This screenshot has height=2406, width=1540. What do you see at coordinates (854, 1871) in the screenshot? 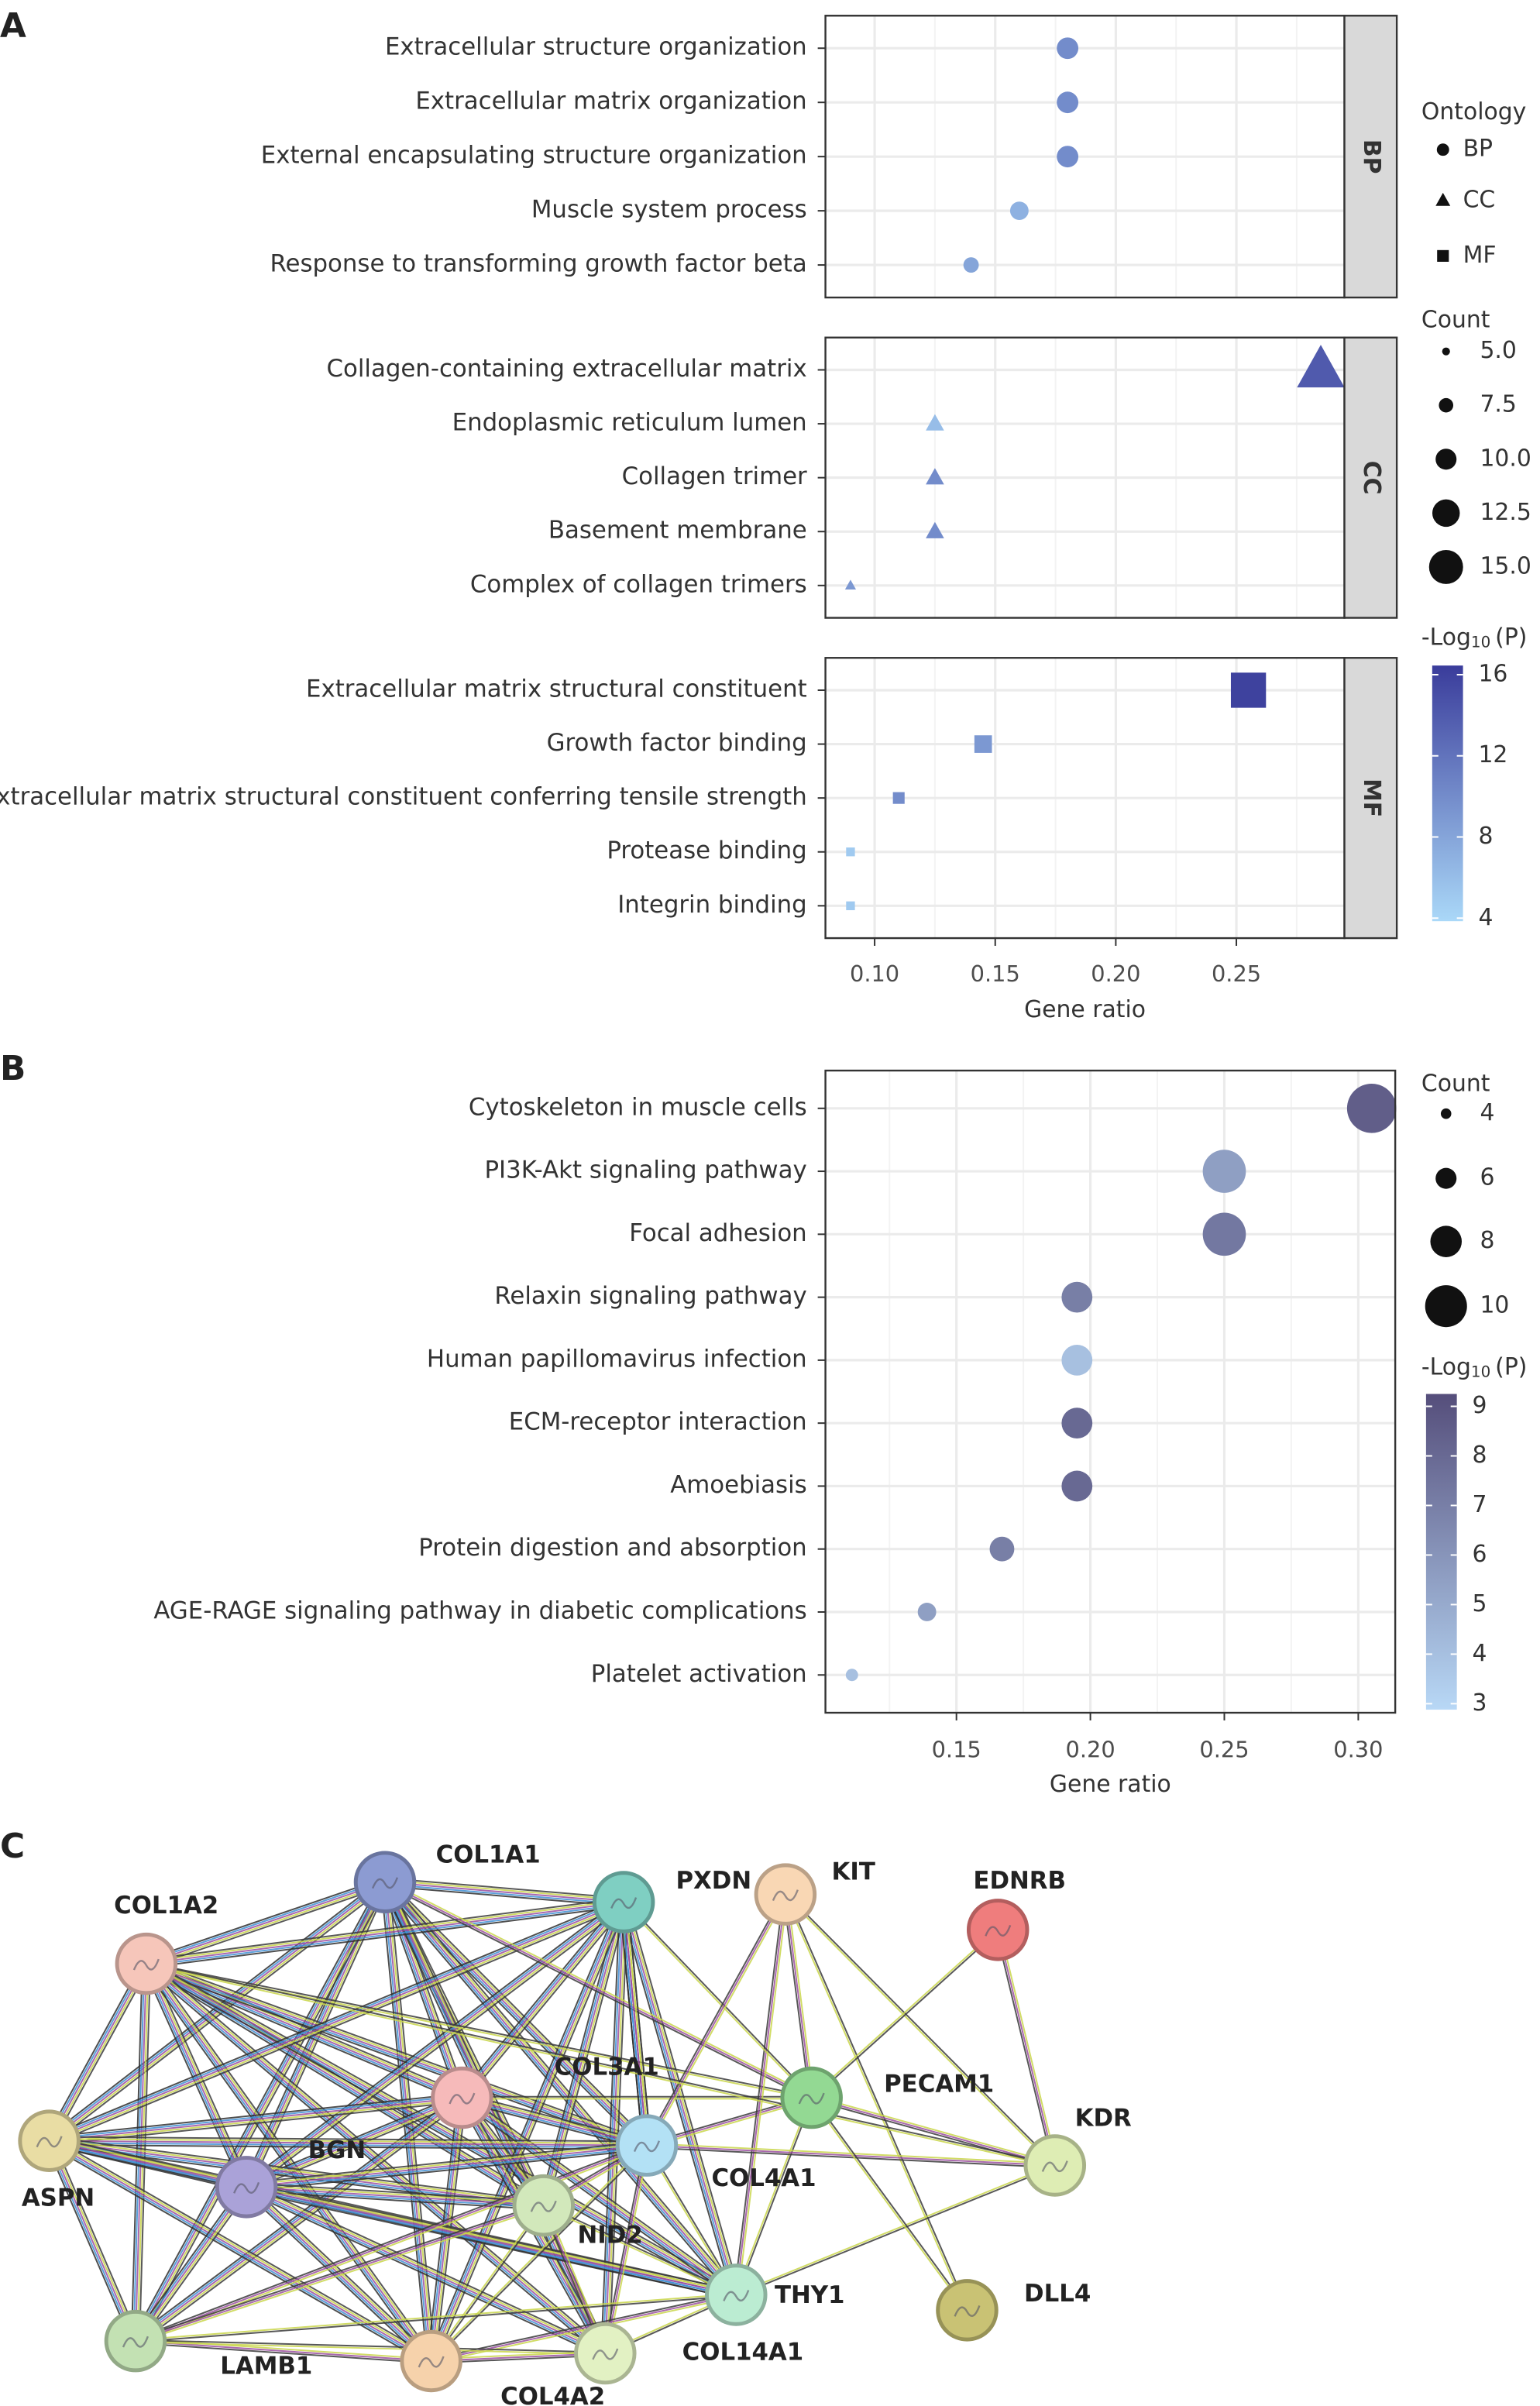
I see `node-label: KIT` at bounding box center [854, 1871].